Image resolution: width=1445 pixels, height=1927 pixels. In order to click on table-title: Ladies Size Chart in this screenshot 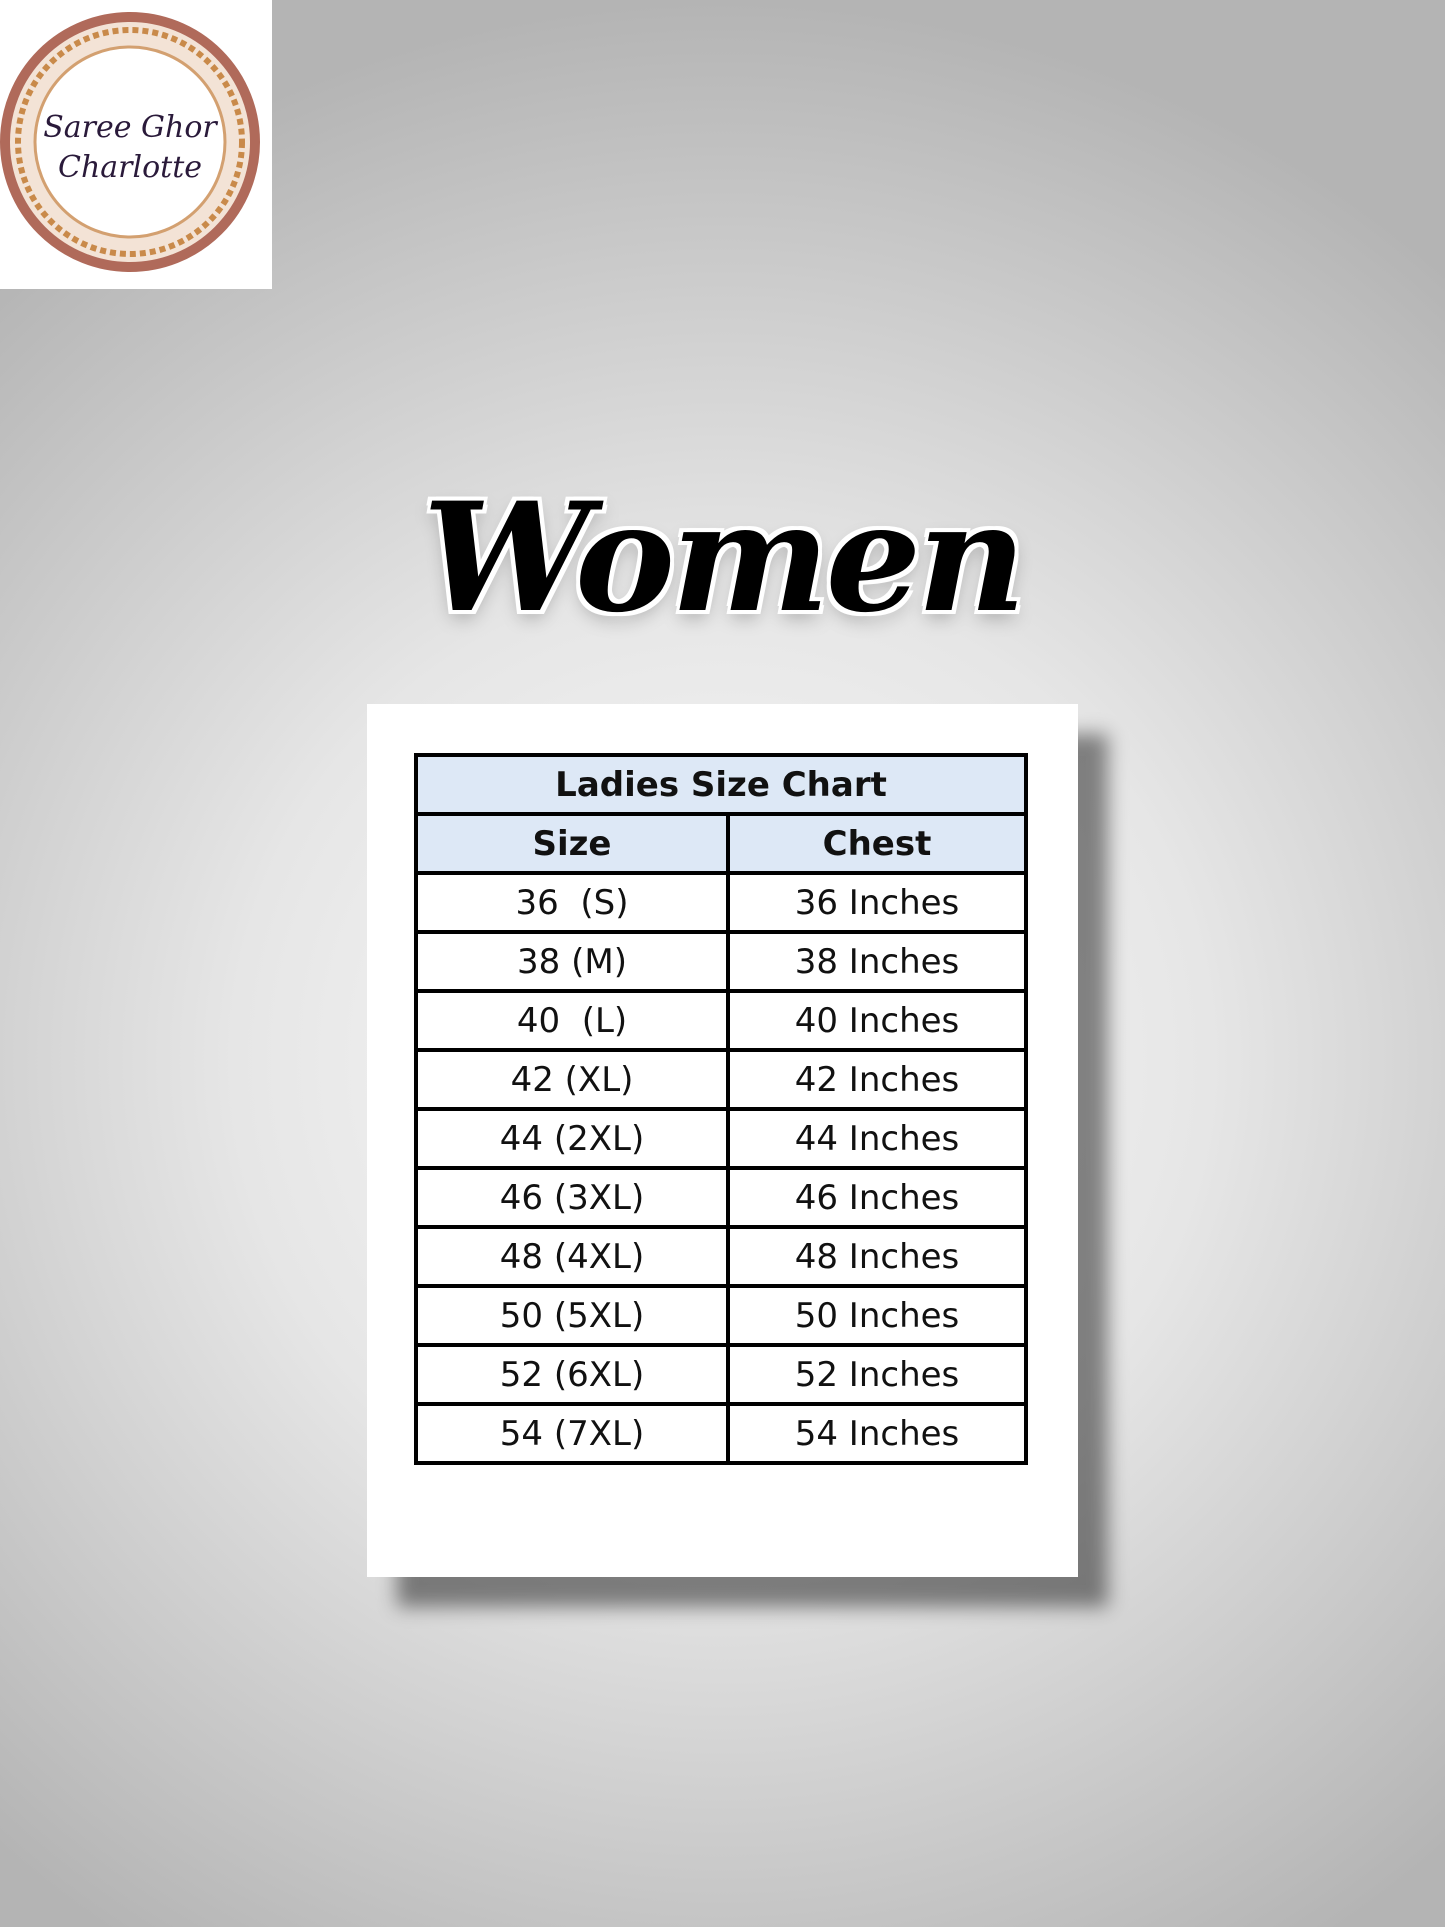, I will do `click(721, 784)`.